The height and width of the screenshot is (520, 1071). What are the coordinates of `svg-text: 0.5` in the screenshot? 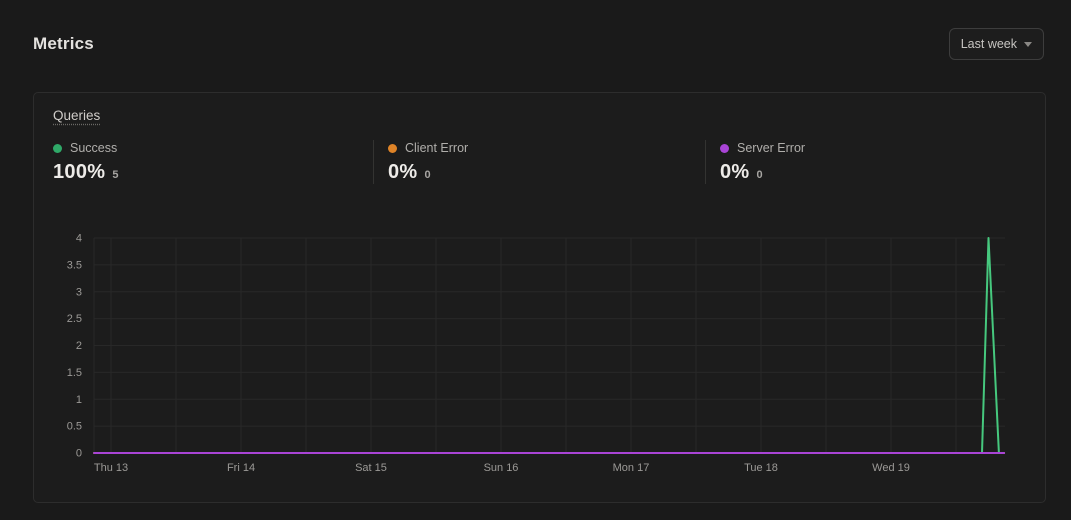 It's located at (74, 427).